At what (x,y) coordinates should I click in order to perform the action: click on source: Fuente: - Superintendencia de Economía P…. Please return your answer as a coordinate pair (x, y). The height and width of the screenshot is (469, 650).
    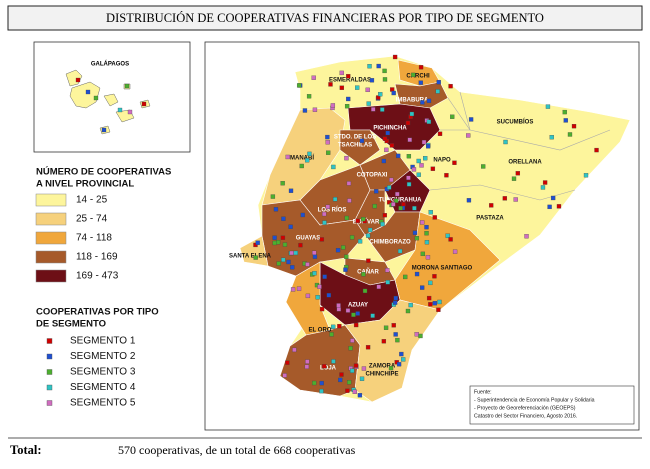
    Looking at the image, I should click on (534, 404).